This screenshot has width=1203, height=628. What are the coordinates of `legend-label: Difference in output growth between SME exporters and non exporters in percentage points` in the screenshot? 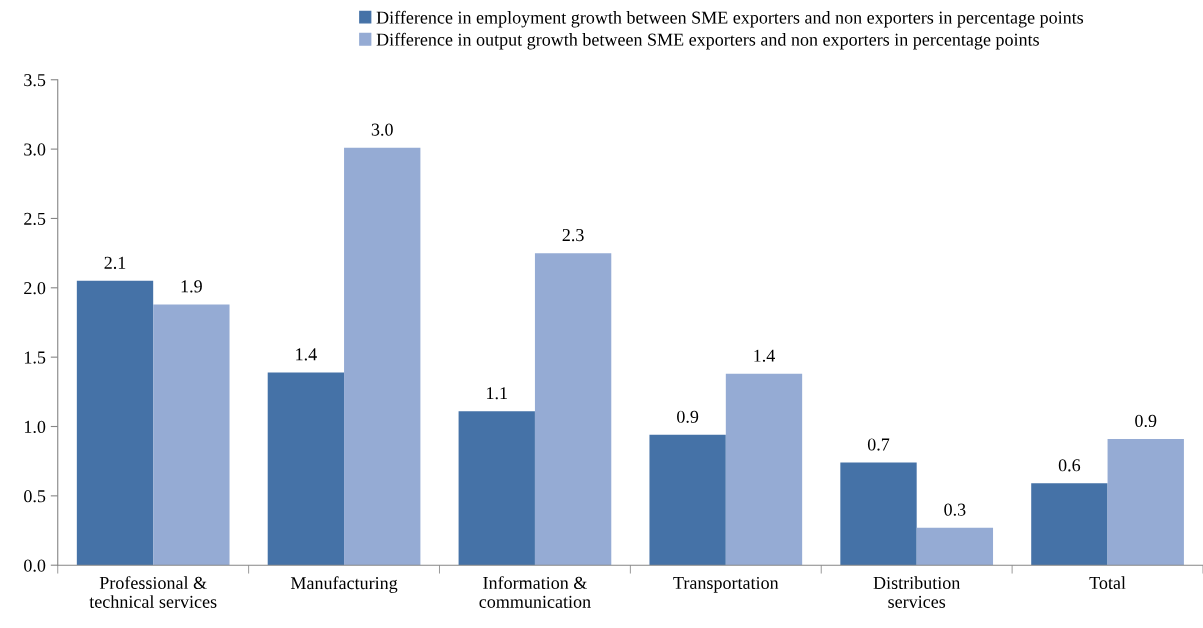 It's located at (707, 41).